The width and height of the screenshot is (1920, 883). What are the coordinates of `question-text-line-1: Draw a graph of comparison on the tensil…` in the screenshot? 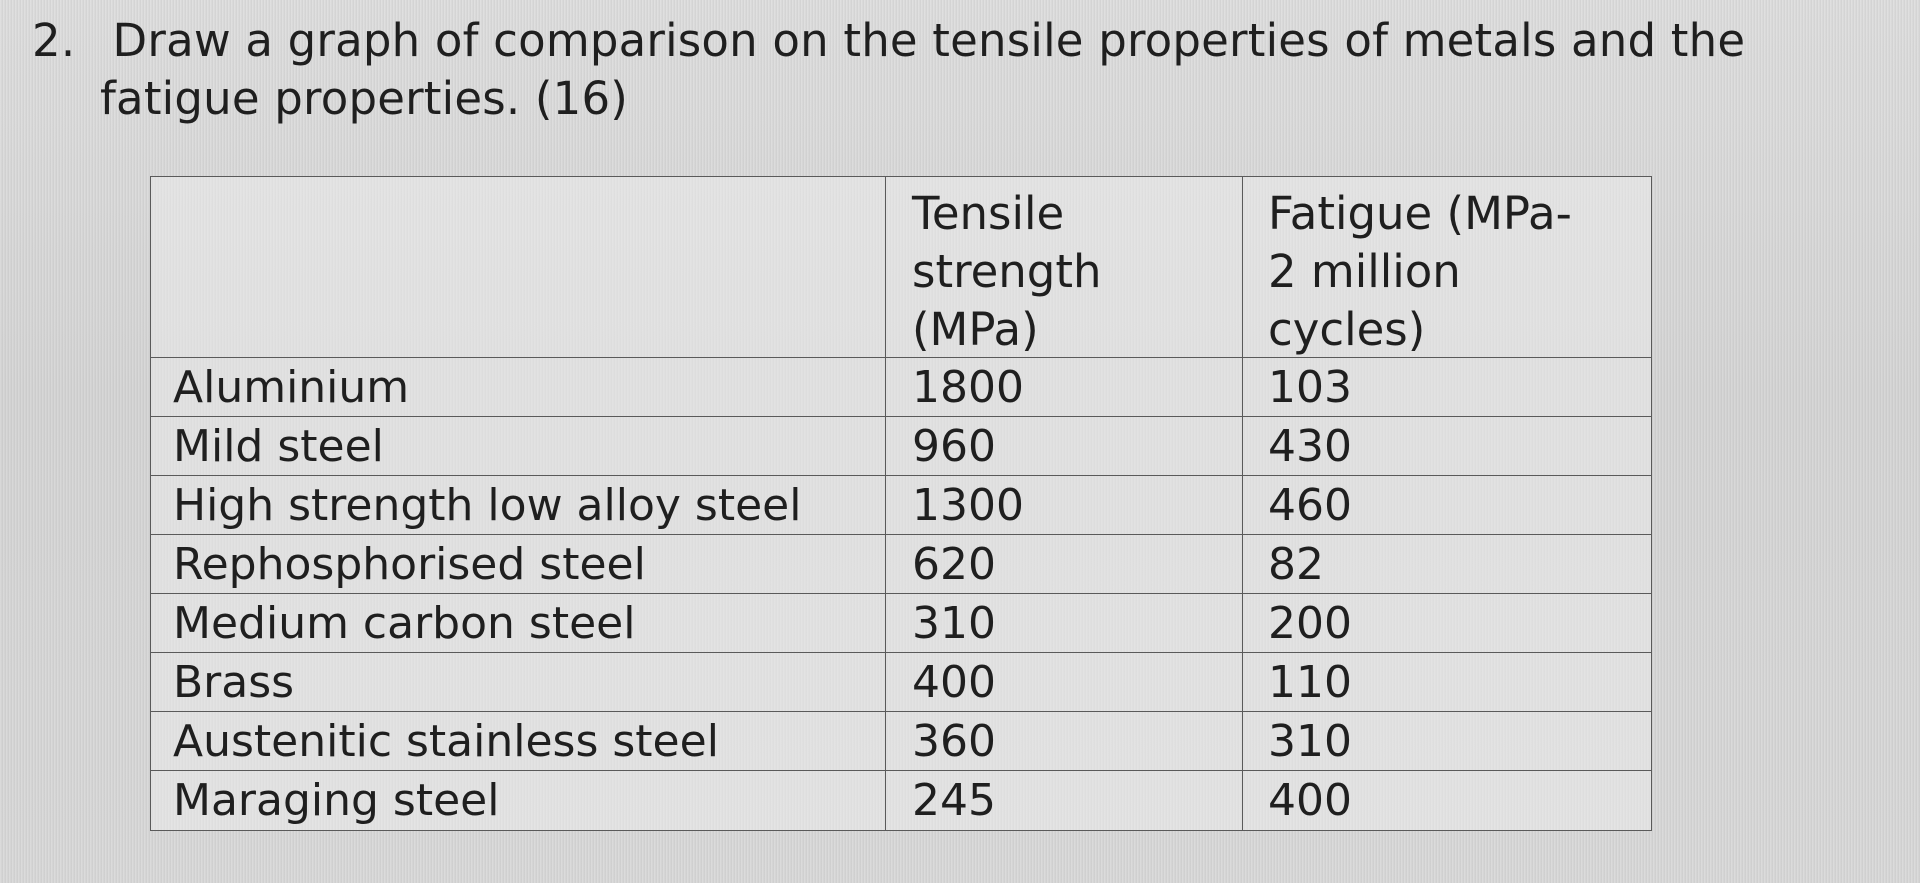 It's located at (929, 40).